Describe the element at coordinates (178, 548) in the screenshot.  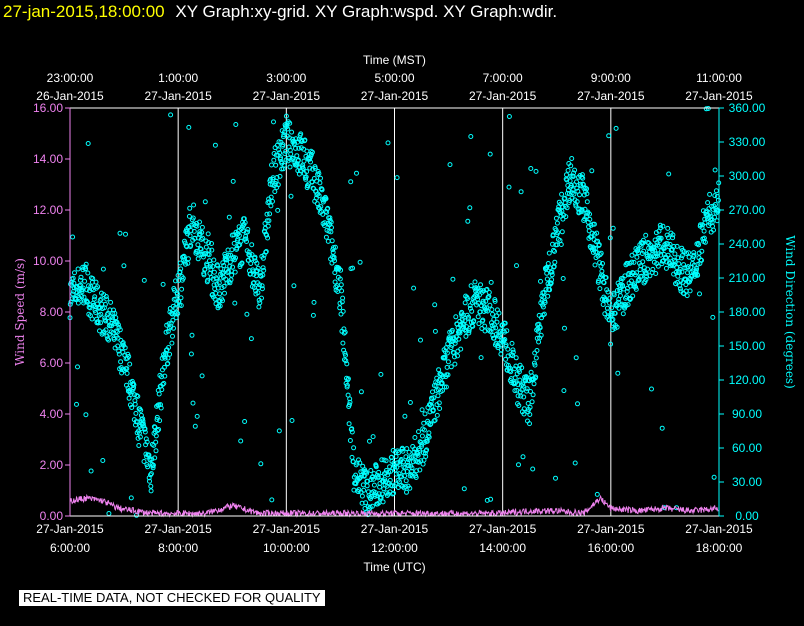
I see `bottom-tick-time: 8:00:00` at that location.